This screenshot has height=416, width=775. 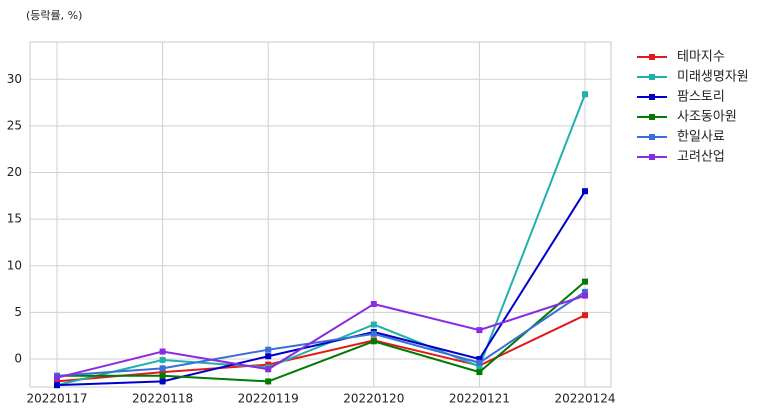 I want to click on y-tick-label: 5, so click(x=18, y=312).